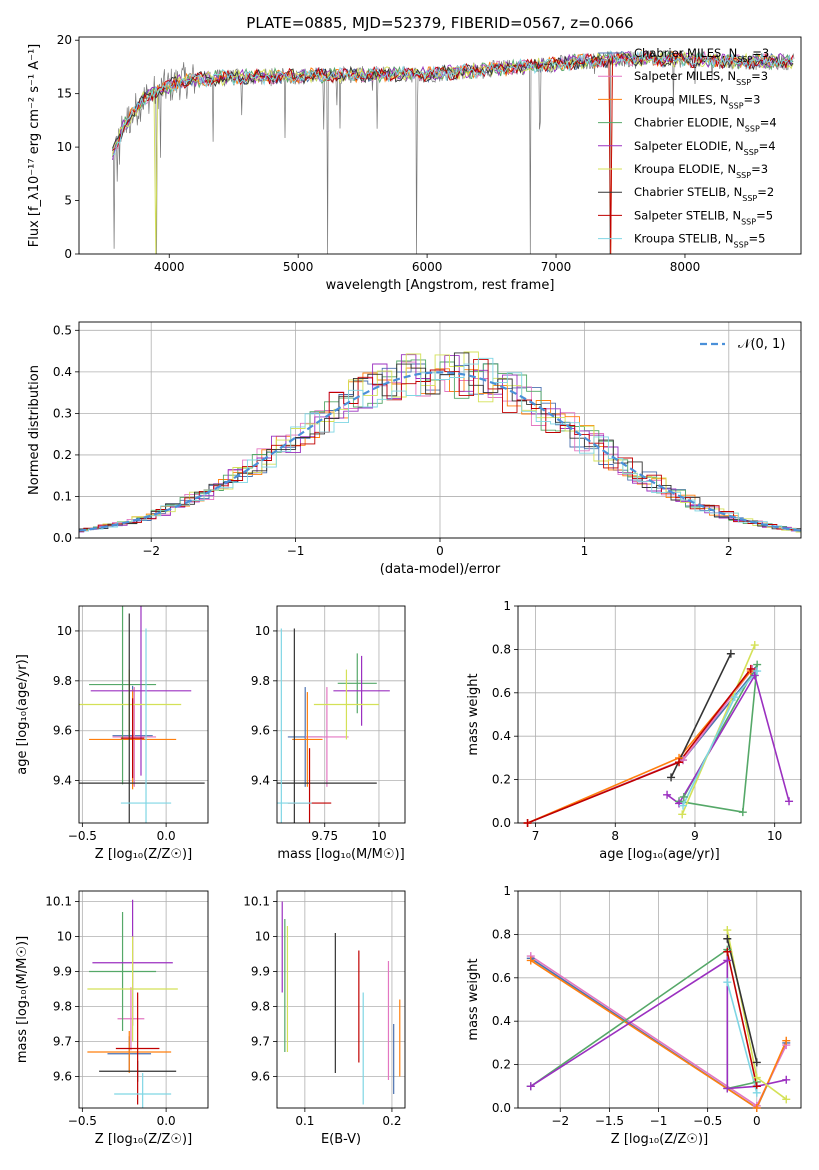 This screenshot has width=819, height=1170. What do you see at coordinates (34, 146) in the screenshot?
I see `y-axis-label: Flux [f_λ10⁻¹⁷ erg cm⁻² s⁻¹ A⁻¹]` at bounding box center [34, 146].